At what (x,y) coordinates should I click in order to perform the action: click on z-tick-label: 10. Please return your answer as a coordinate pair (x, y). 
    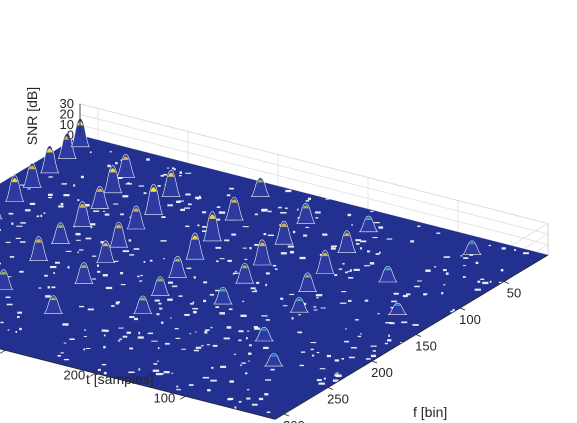
    Looking at the image, I should click on (67, 124).